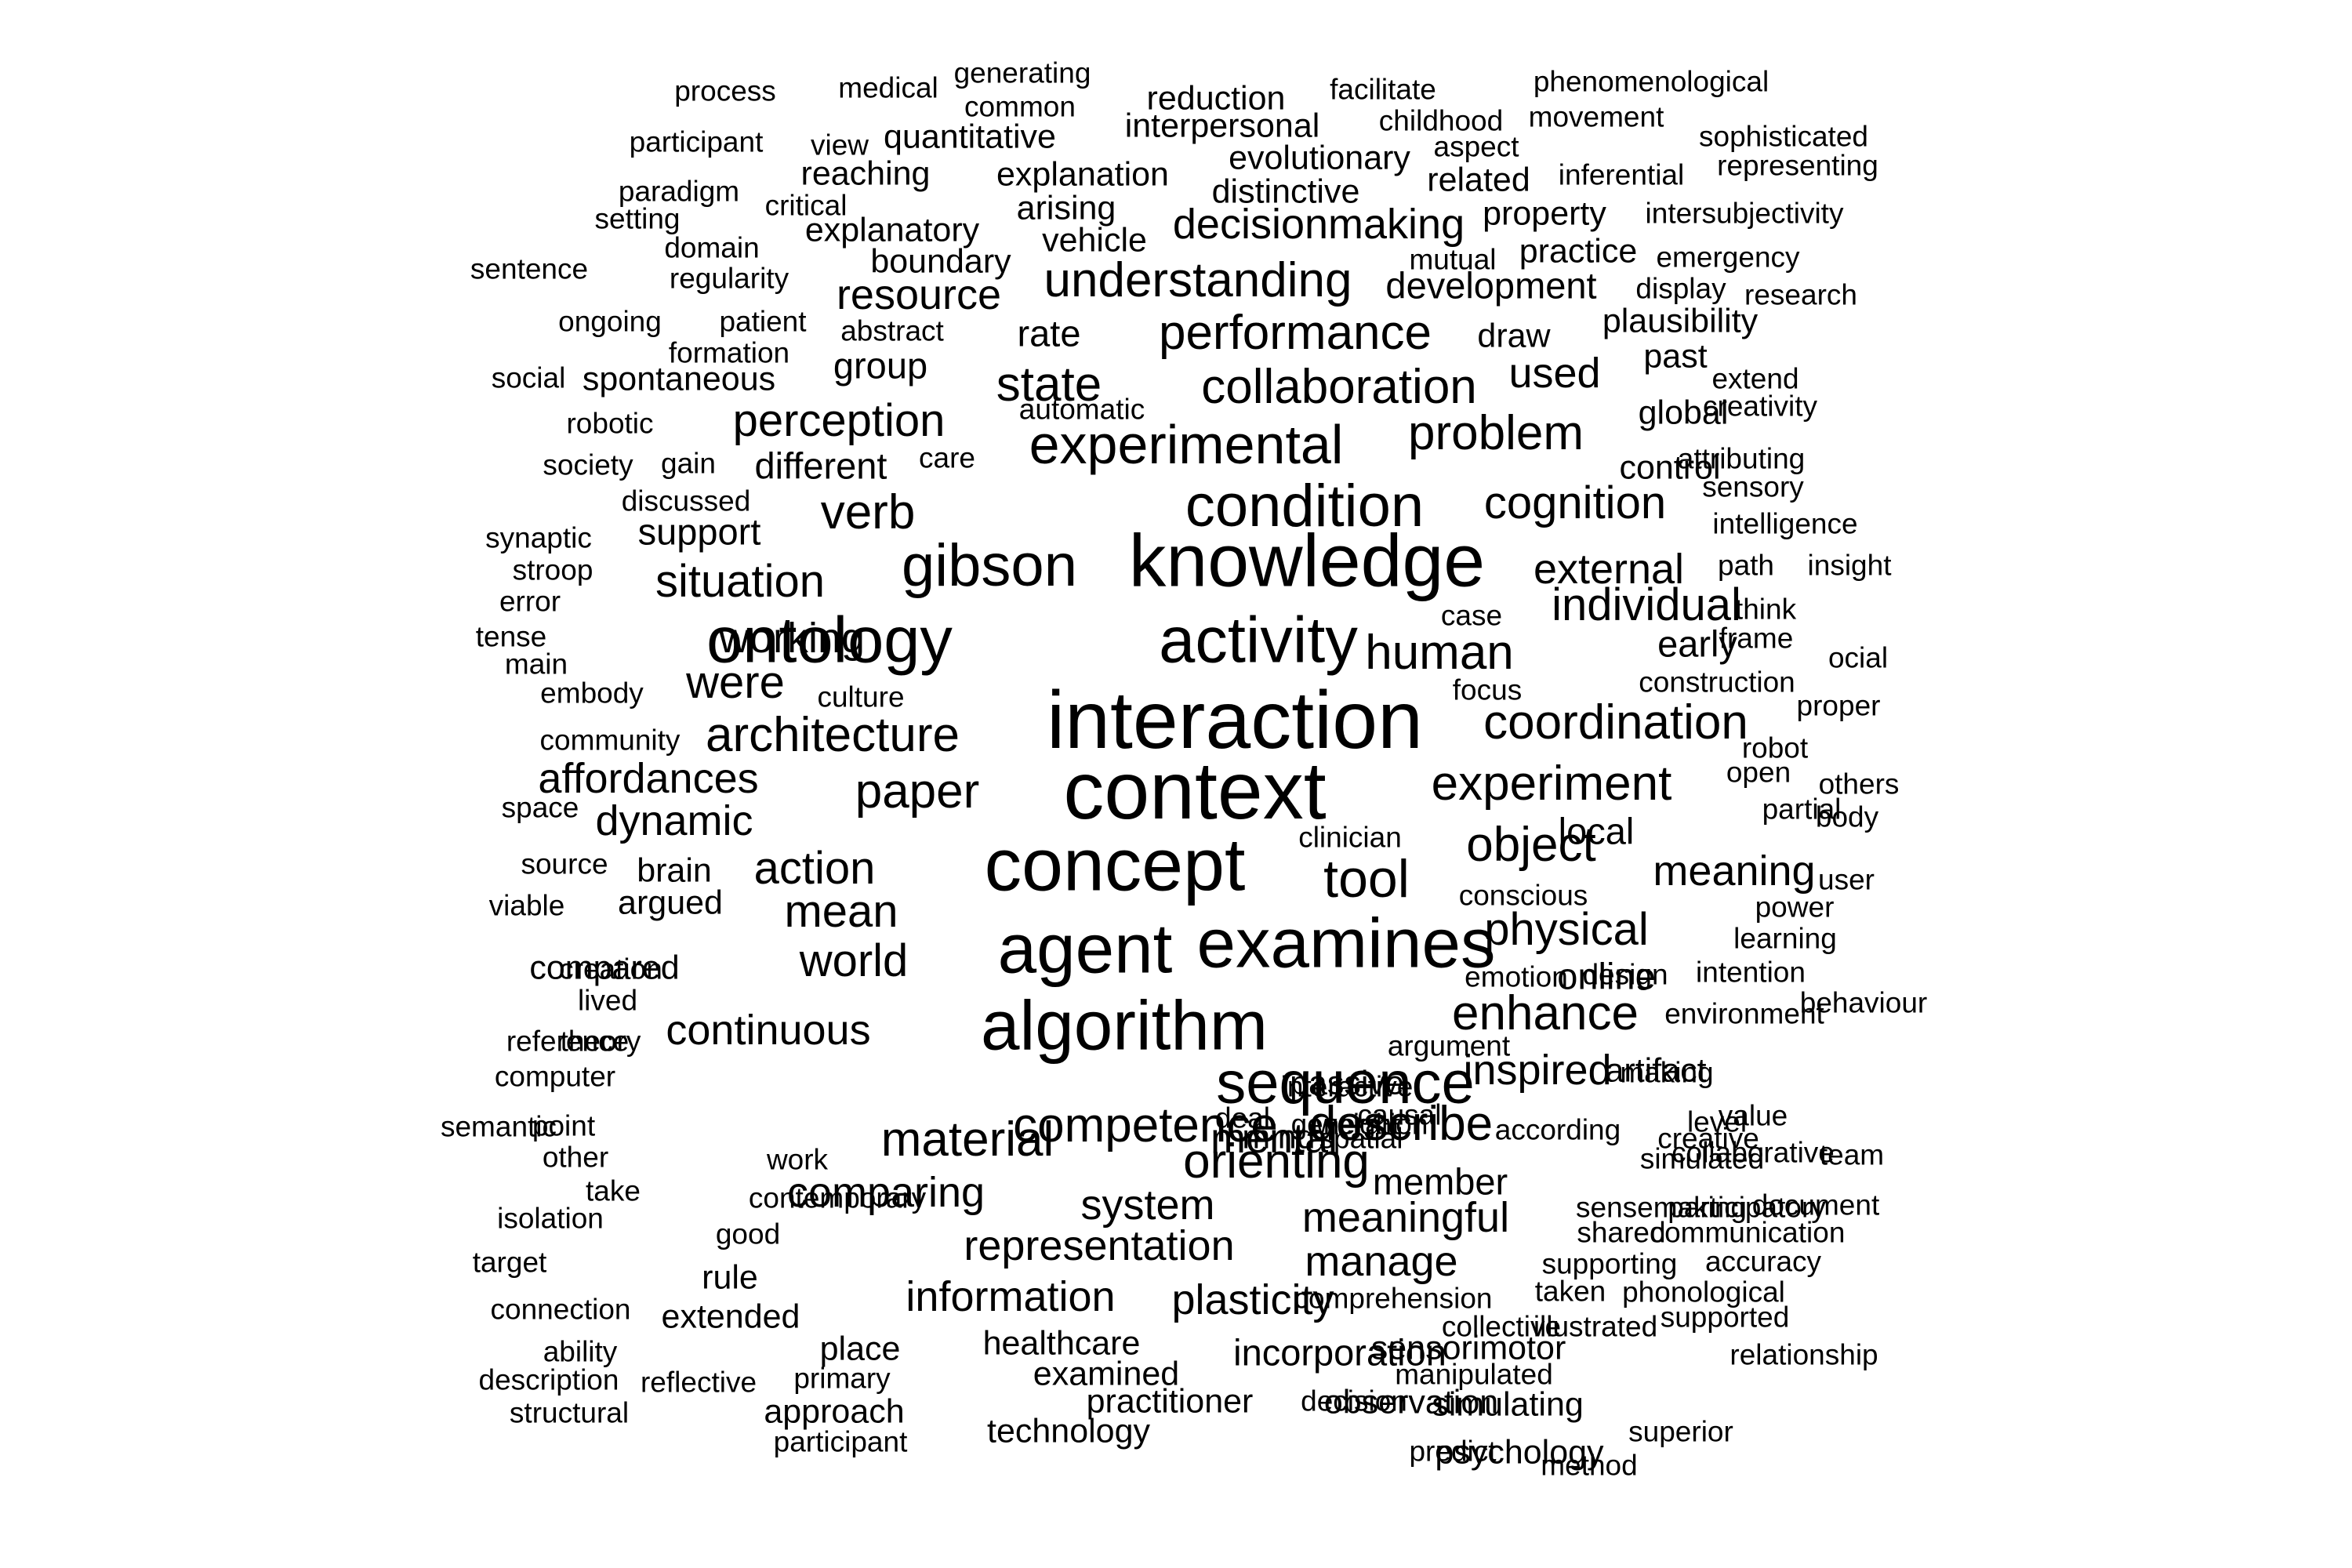 This screenshot has width=2352, height=1568. What do you see at coordinates (610, 740) in the screenshot?
I see `cloud-word: community` at bounding box center [610, 740].